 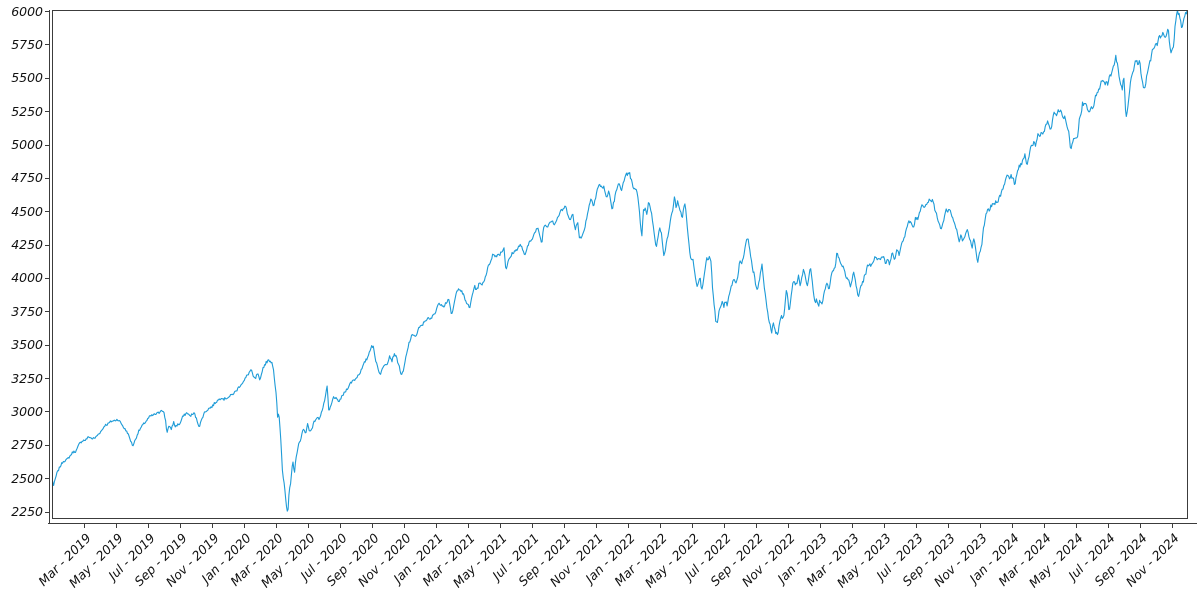 I want to click on y-tick-label: 5500, so click(x=27, y=78).